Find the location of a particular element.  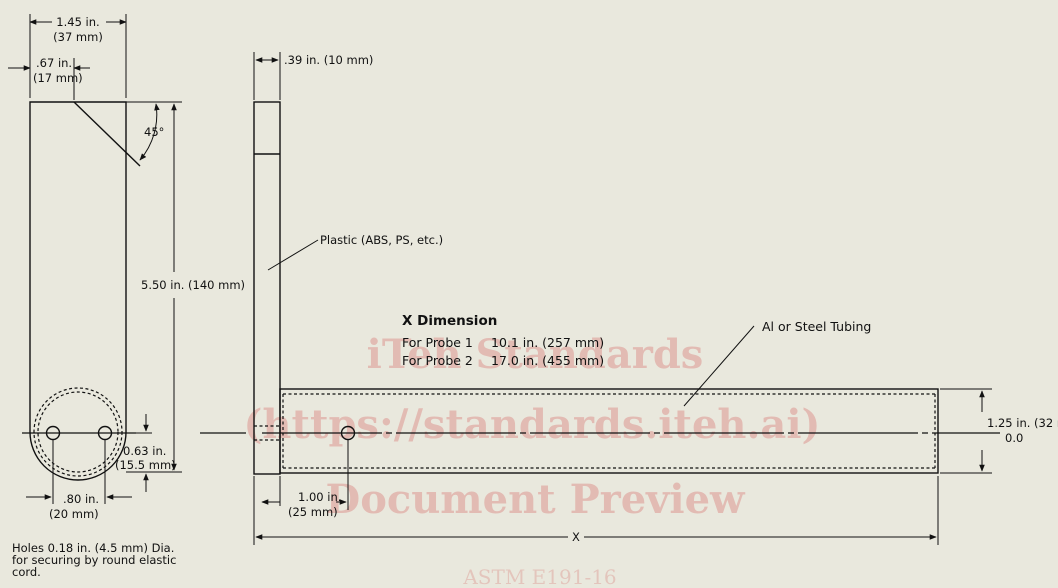

hole-offset-mm-label: (15.5 mm) is located at coordinates (145, 465).